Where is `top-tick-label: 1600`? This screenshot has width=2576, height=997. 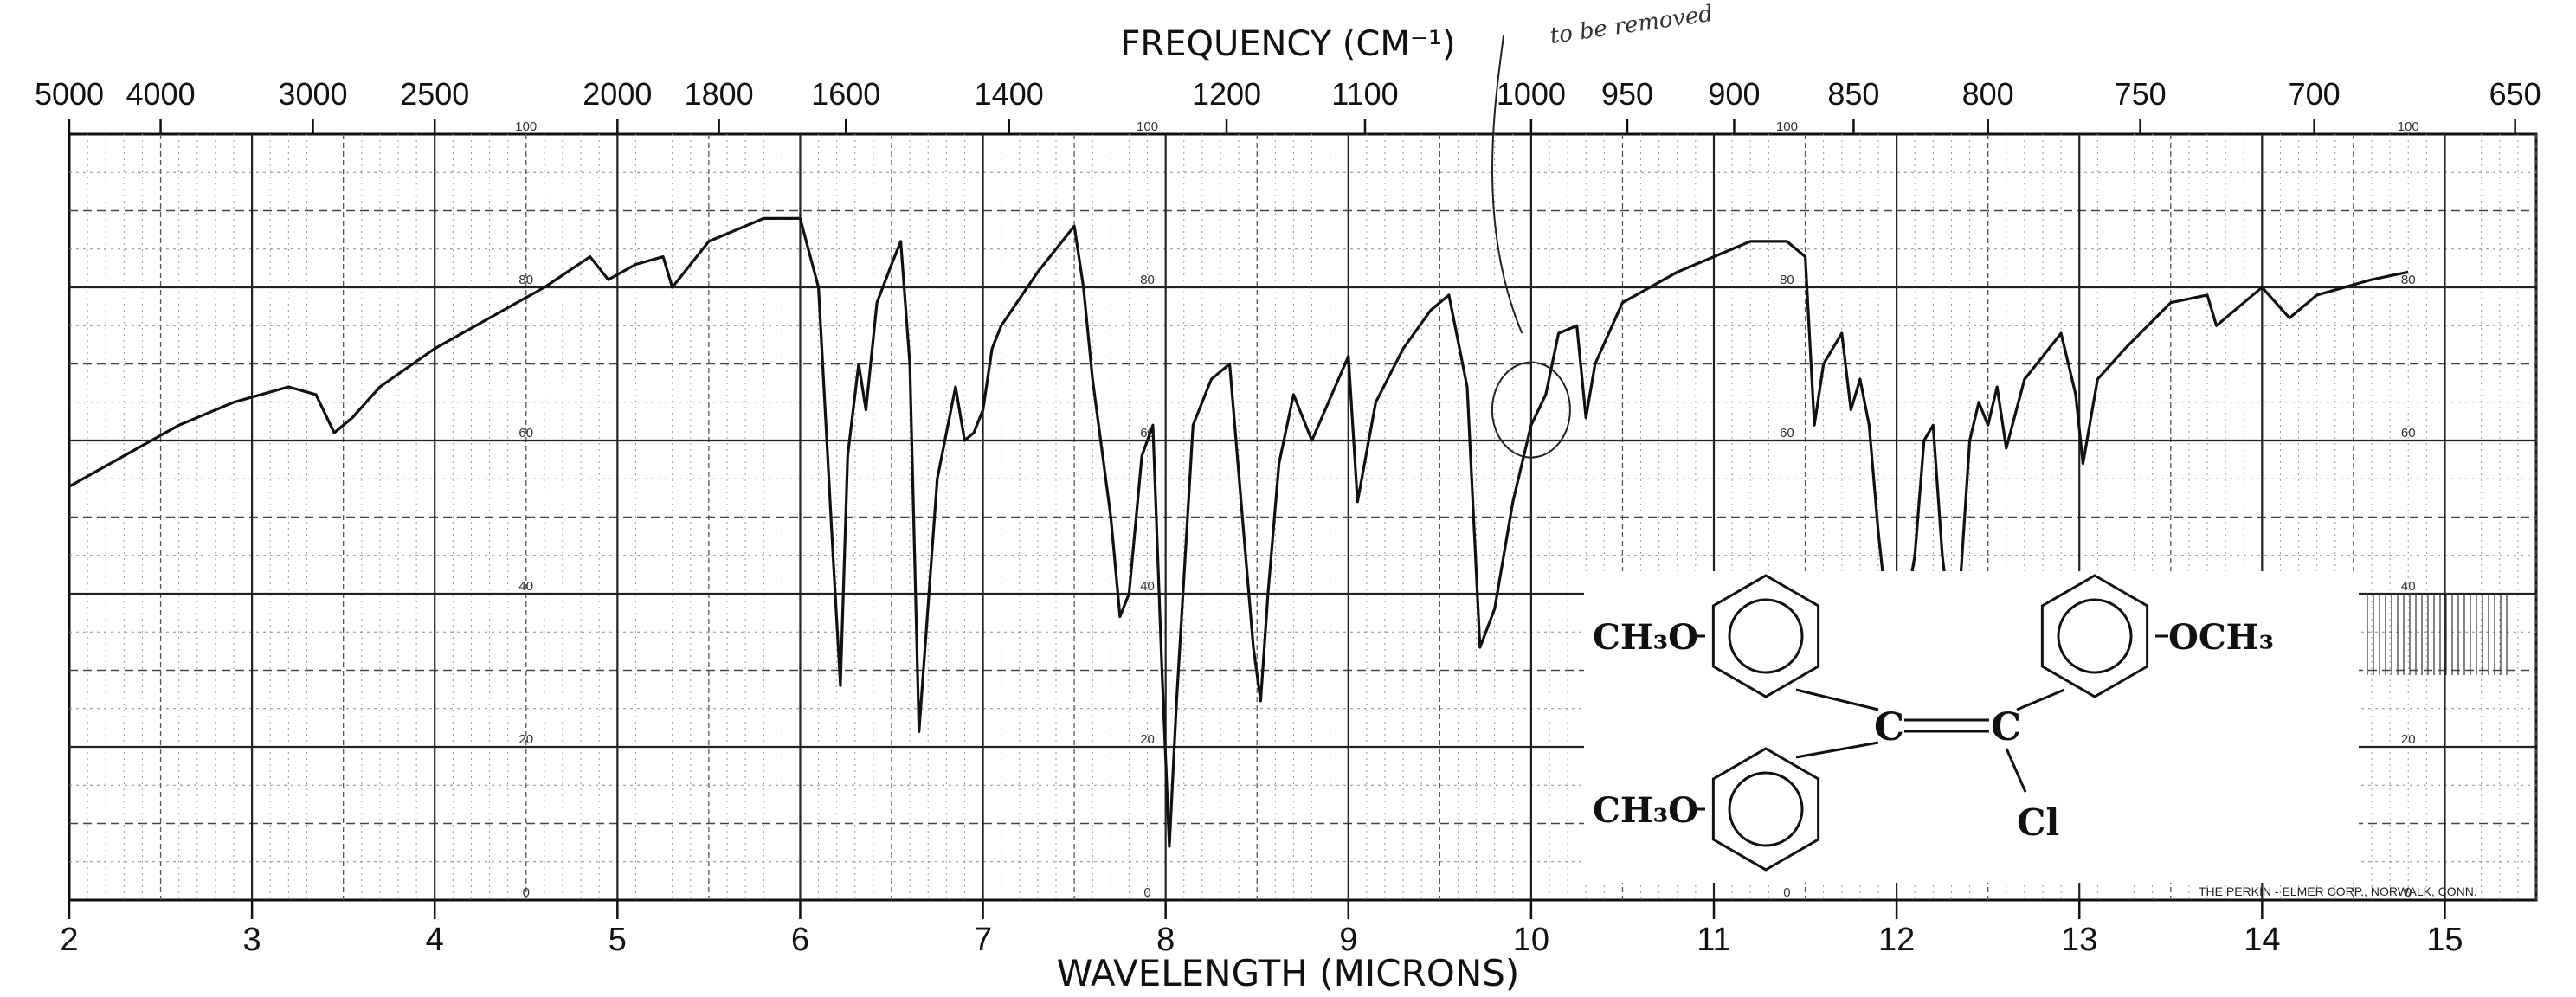 top-tick-label: 1600 is located at coordinates (845, 94).